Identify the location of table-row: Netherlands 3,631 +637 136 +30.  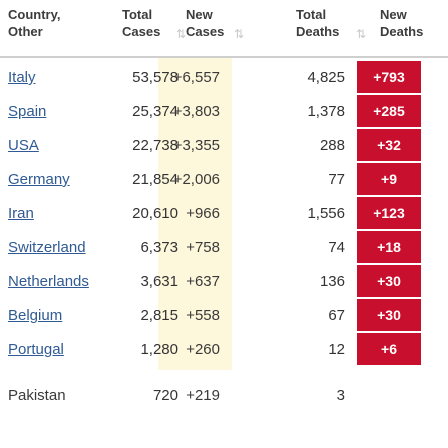
(224, 281).